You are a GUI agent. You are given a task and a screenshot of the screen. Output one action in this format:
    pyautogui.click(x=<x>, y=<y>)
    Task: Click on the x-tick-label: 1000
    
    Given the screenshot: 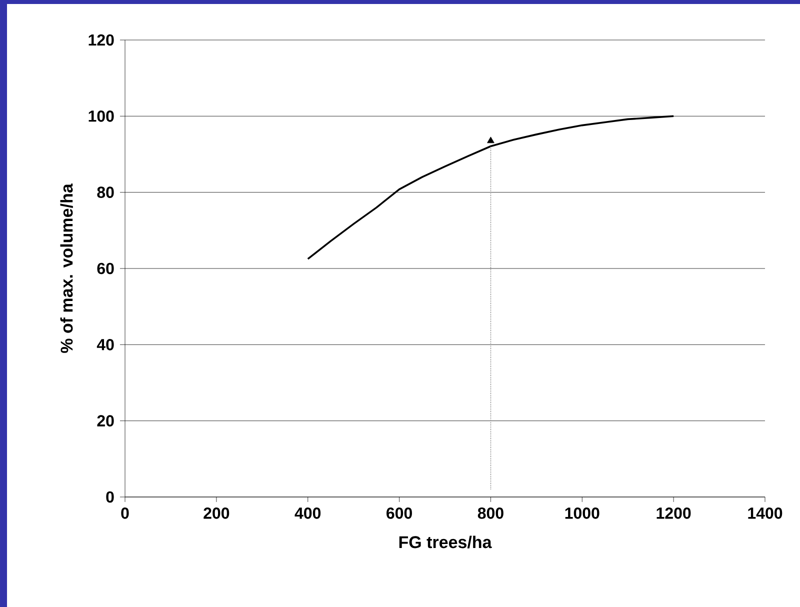 What is the action you would take?
    pyautogui.click(x=582, y=513)
    